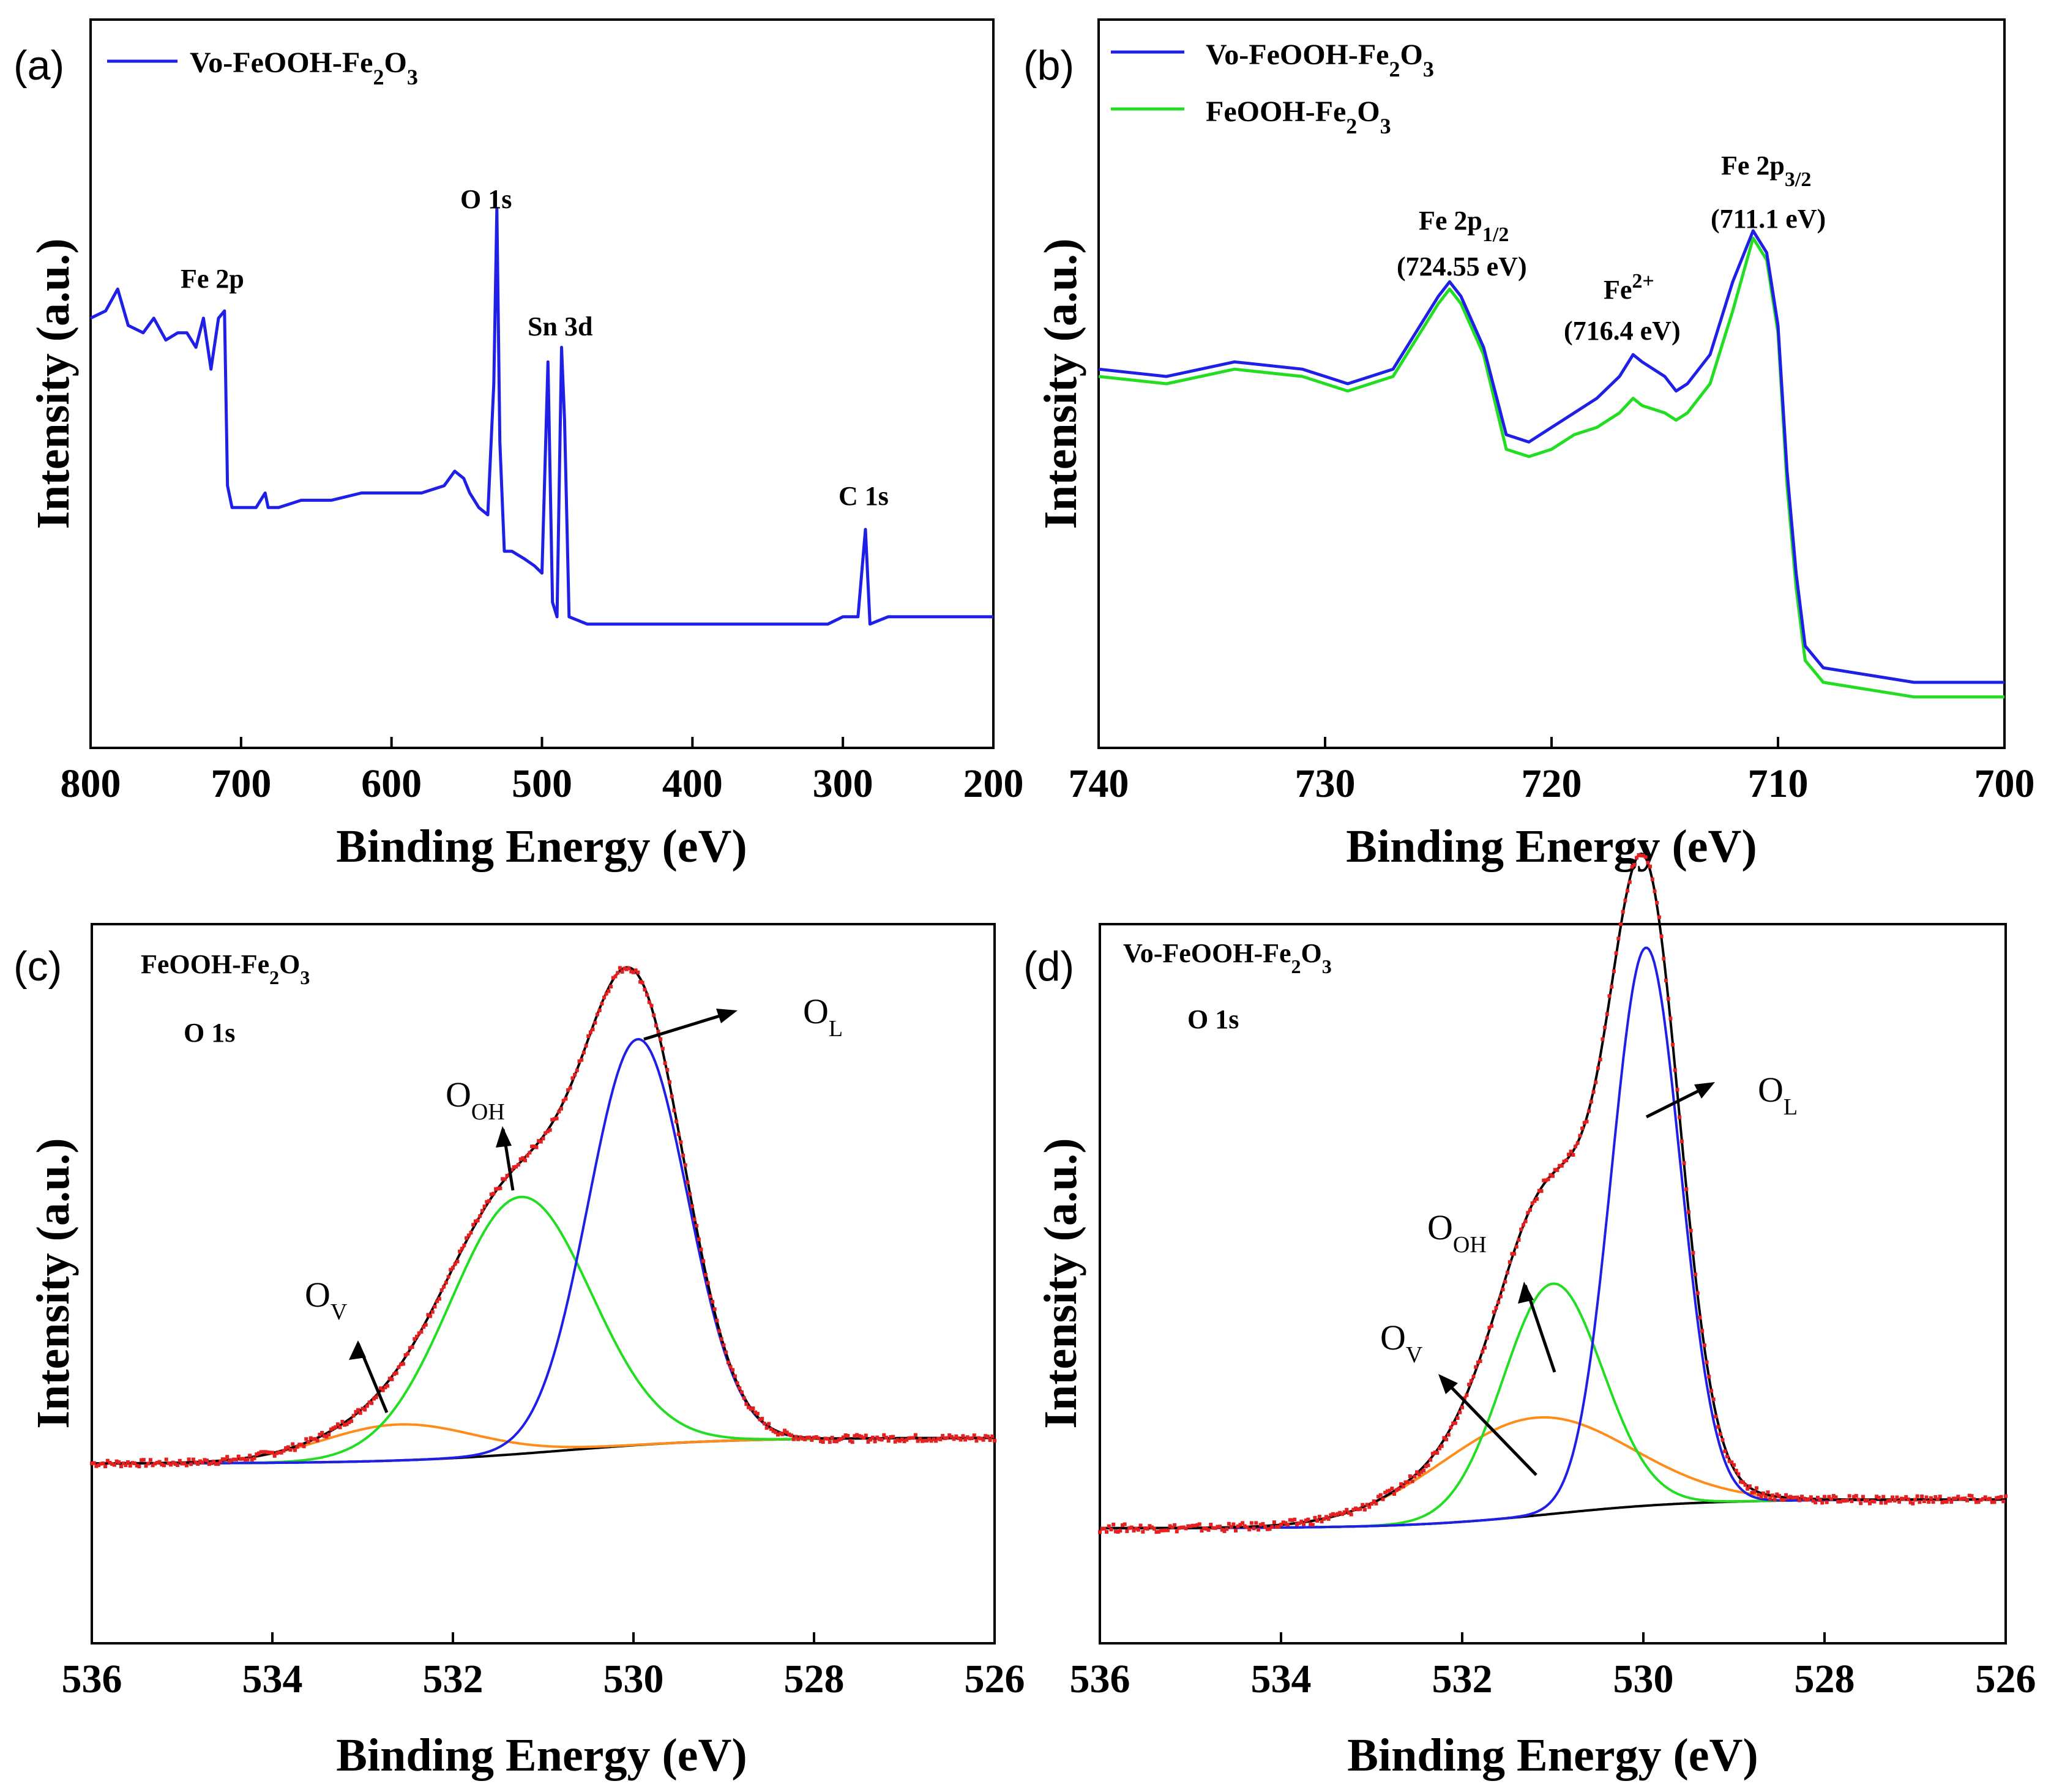 The image size is (2062, 1792). Describe the element at coordinates (1462, 267) in the screenshot. I see `annotation-fe-2p12-value: (724.55 eV)` at that location.